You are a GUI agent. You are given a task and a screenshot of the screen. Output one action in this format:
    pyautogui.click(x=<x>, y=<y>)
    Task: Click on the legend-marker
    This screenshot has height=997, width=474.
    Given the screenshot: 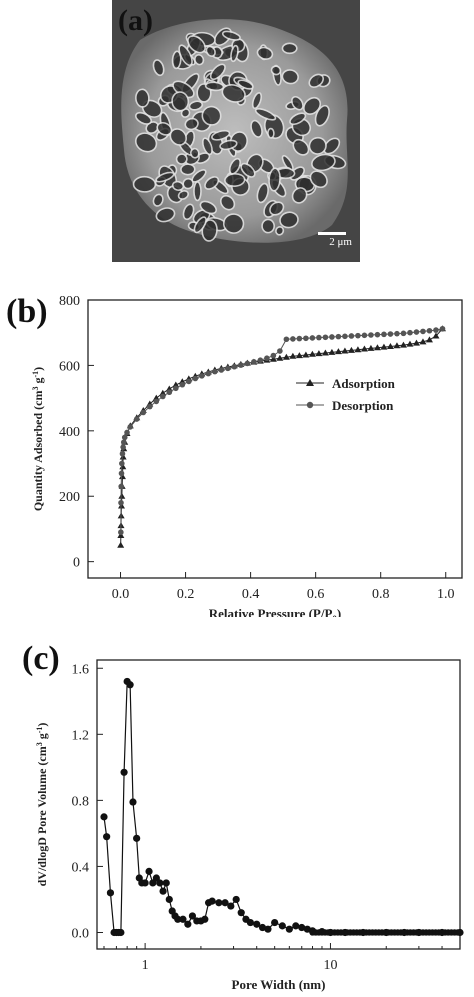 What is the action you would take?
    pyautogui.click(x=310, y=382)
    